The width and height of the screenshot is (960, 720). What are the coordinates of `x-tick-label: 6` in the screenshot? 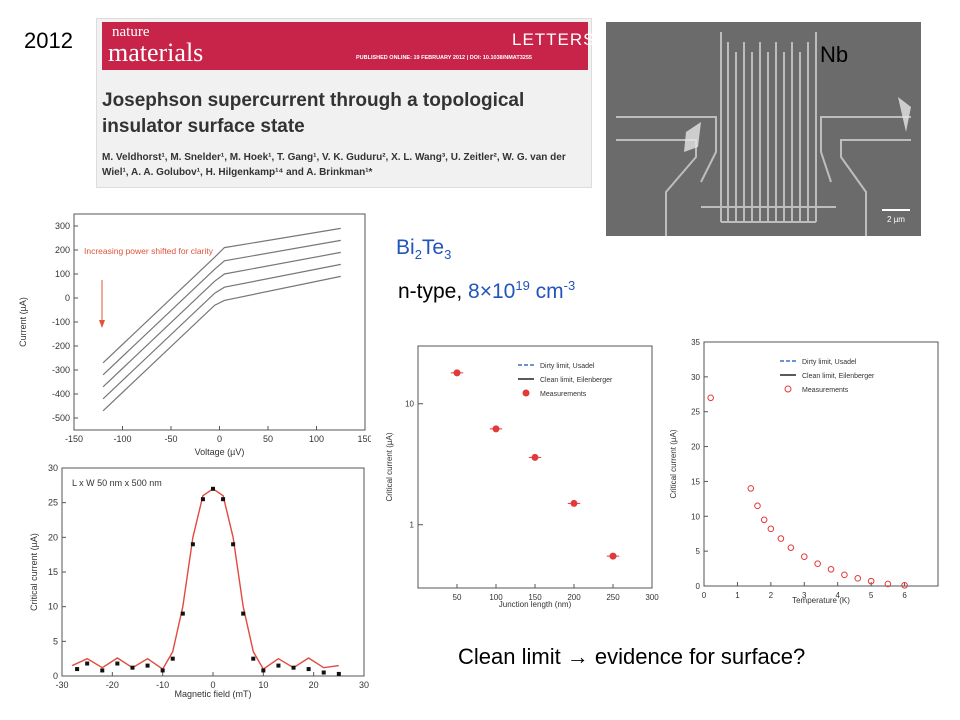 It's located at (904, 595).